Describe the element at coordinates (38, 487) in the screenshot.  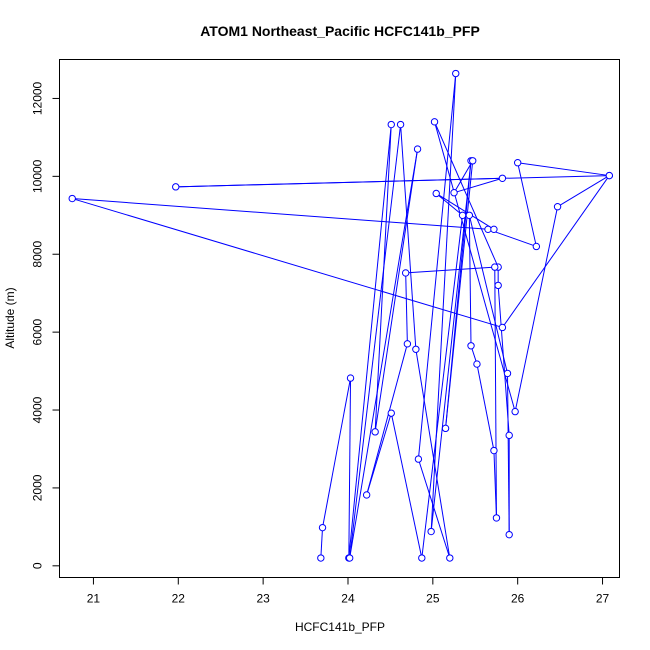
I see `y-tick-label: 2000` at that location.